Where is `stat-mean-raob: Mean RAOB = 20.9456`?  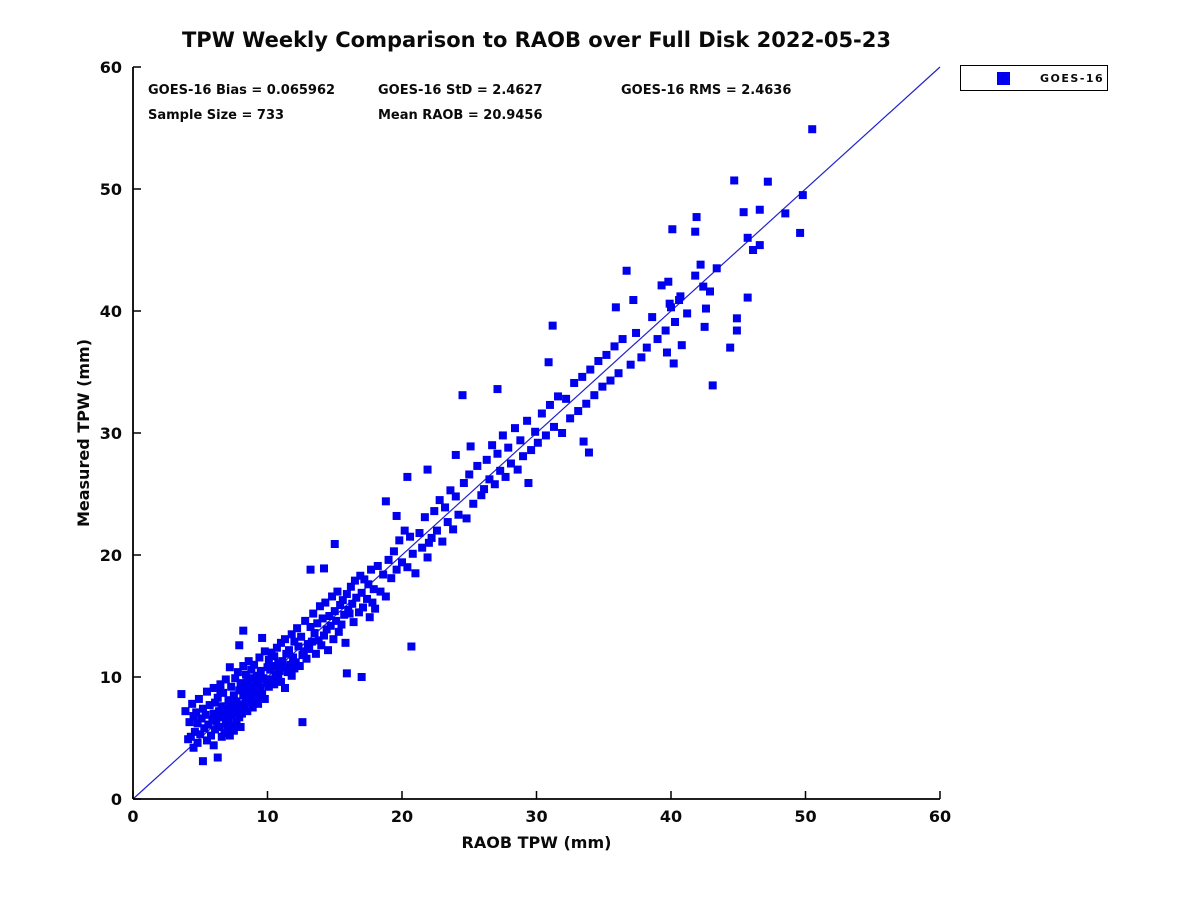
stat-mean-raob: Mean RAOB = 20.9456 is located at coordinates (460, 115).